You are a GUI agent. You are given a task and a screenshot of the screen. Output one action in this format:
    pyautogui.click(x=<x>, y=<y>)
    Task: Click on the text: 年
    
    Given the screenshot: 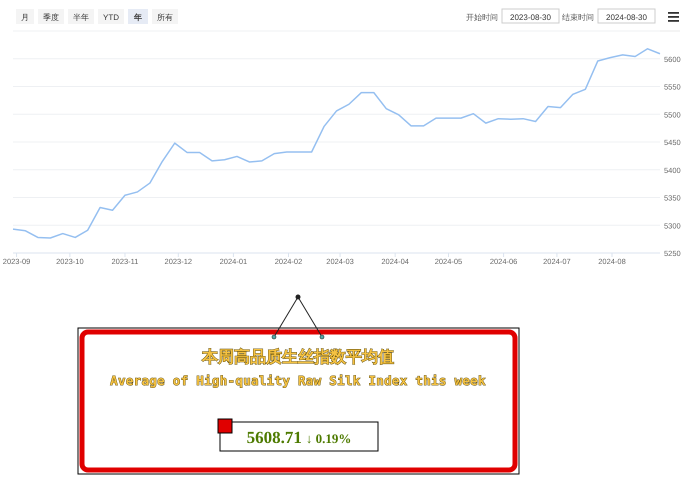 What is the action you would take?
    pyautogui.click(x=137, y=17)
    